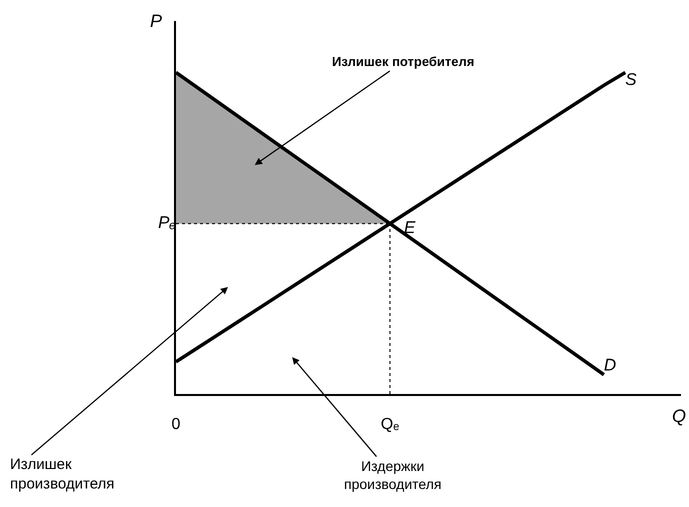  Describe the element at coordinates (610, 364) in the screenshot. I see `series-label: D` at that location.